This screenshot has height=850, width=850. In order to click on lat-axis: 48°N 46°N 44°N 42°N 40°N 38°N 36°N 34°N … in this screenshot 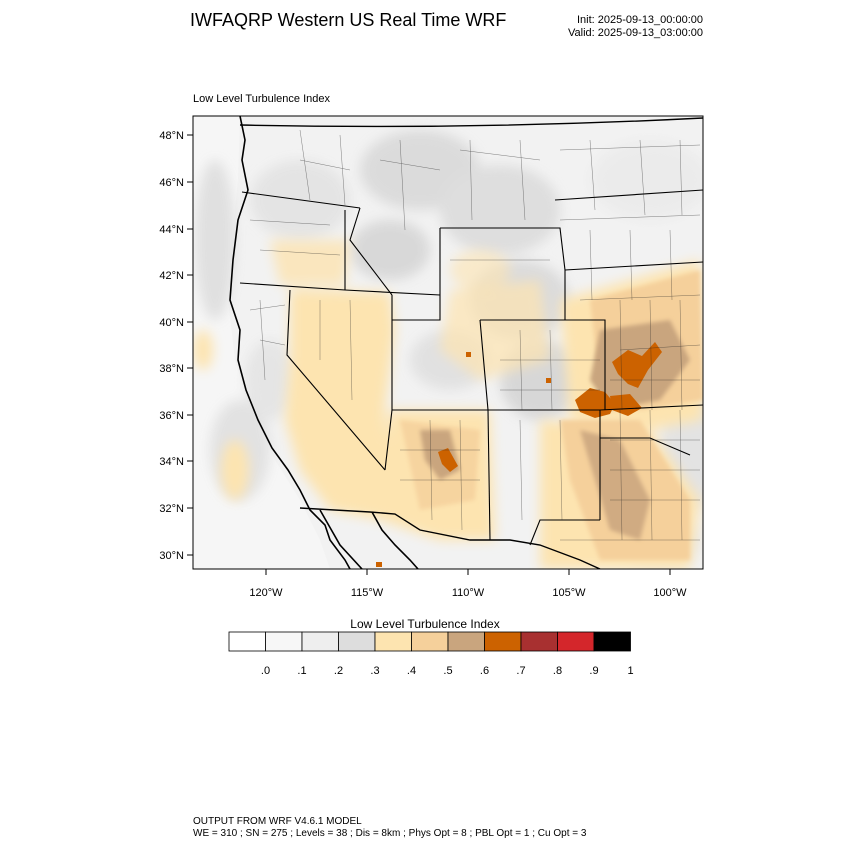, I will do `click(176, 346)`.